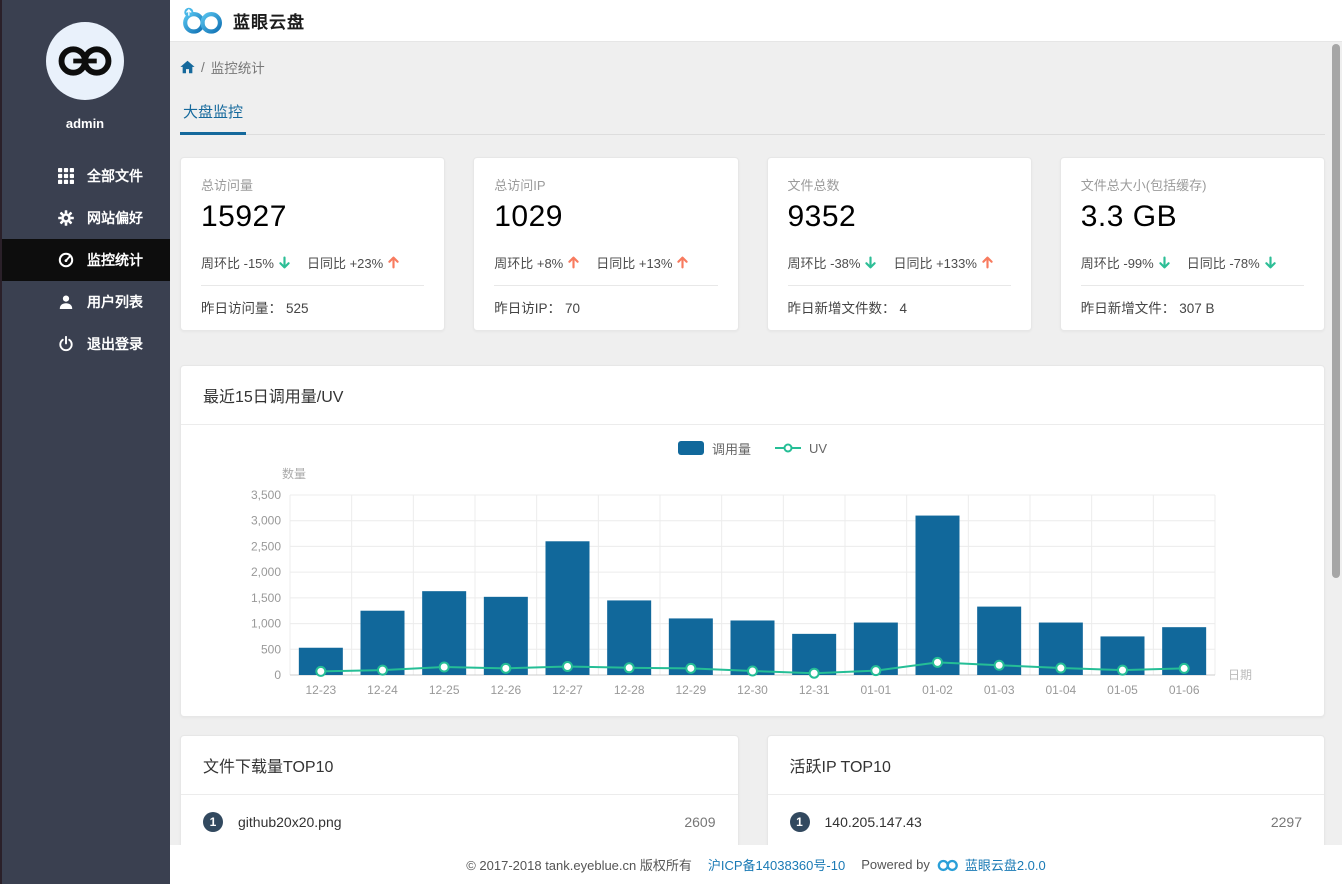 This screenshot has width=1342, height=884. I want to click on legend-bar-swatch, so click(690, 448).